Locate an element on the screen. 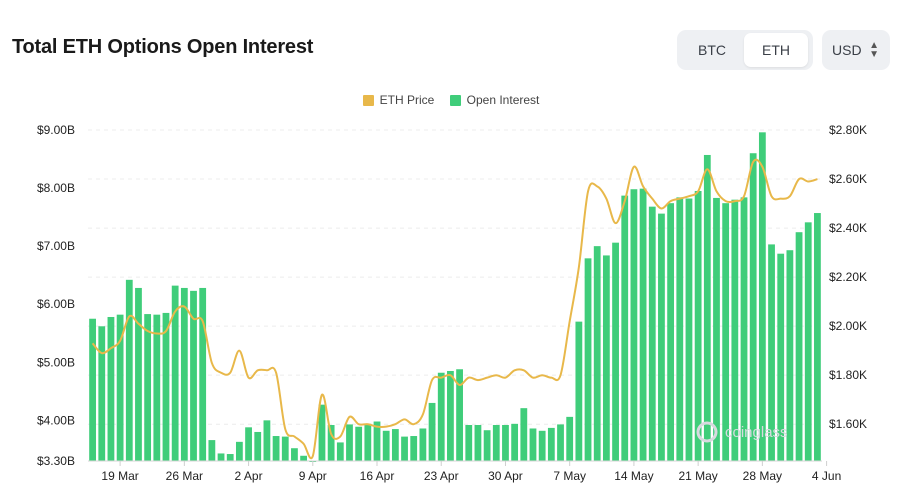 The height and width of the screenshot is (484, 902). x-tick-label: 9 Apr is located at coordinates (313, 476).